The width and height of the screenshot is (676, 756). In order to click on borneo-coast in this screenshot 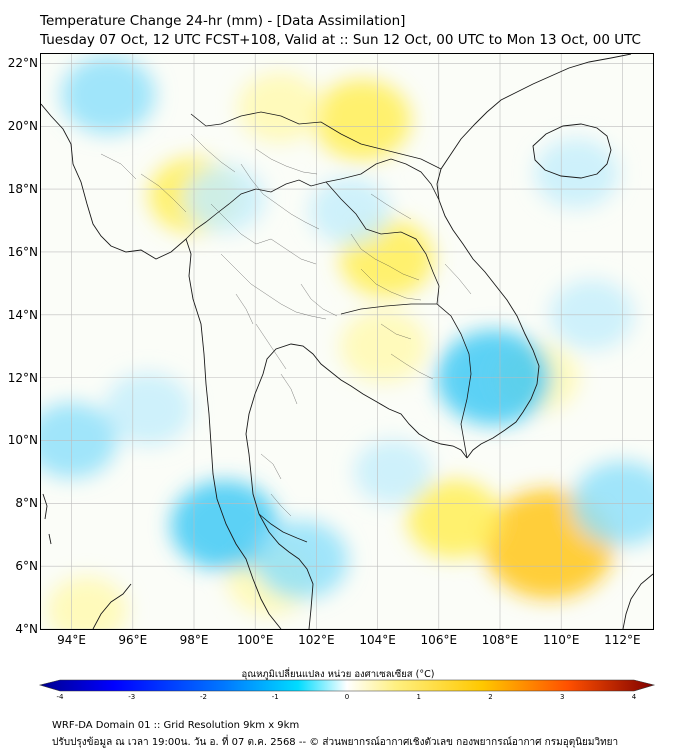, I will do `click(637, 601)`.